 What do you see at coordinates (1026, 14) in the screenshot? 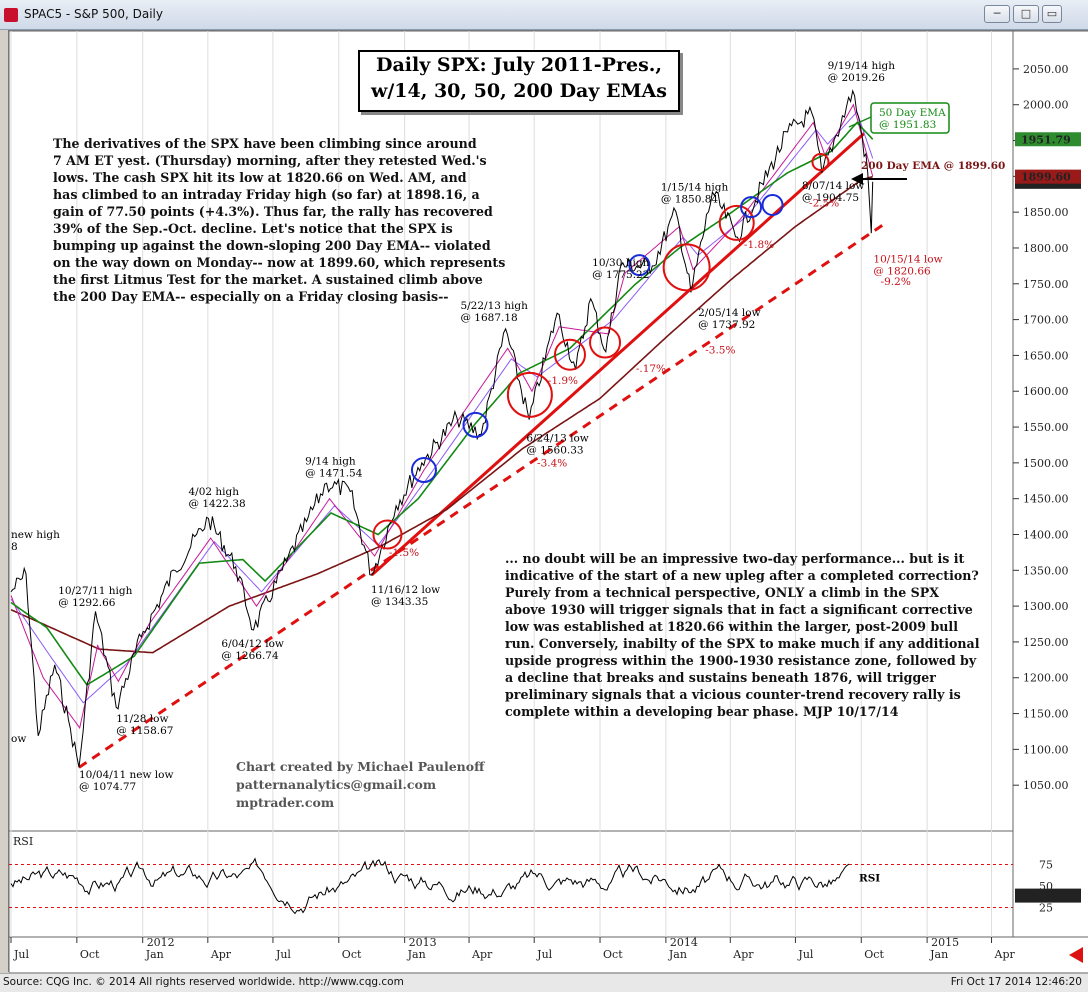
I see `maximize-button: □` at bounding box center [1026, 14].